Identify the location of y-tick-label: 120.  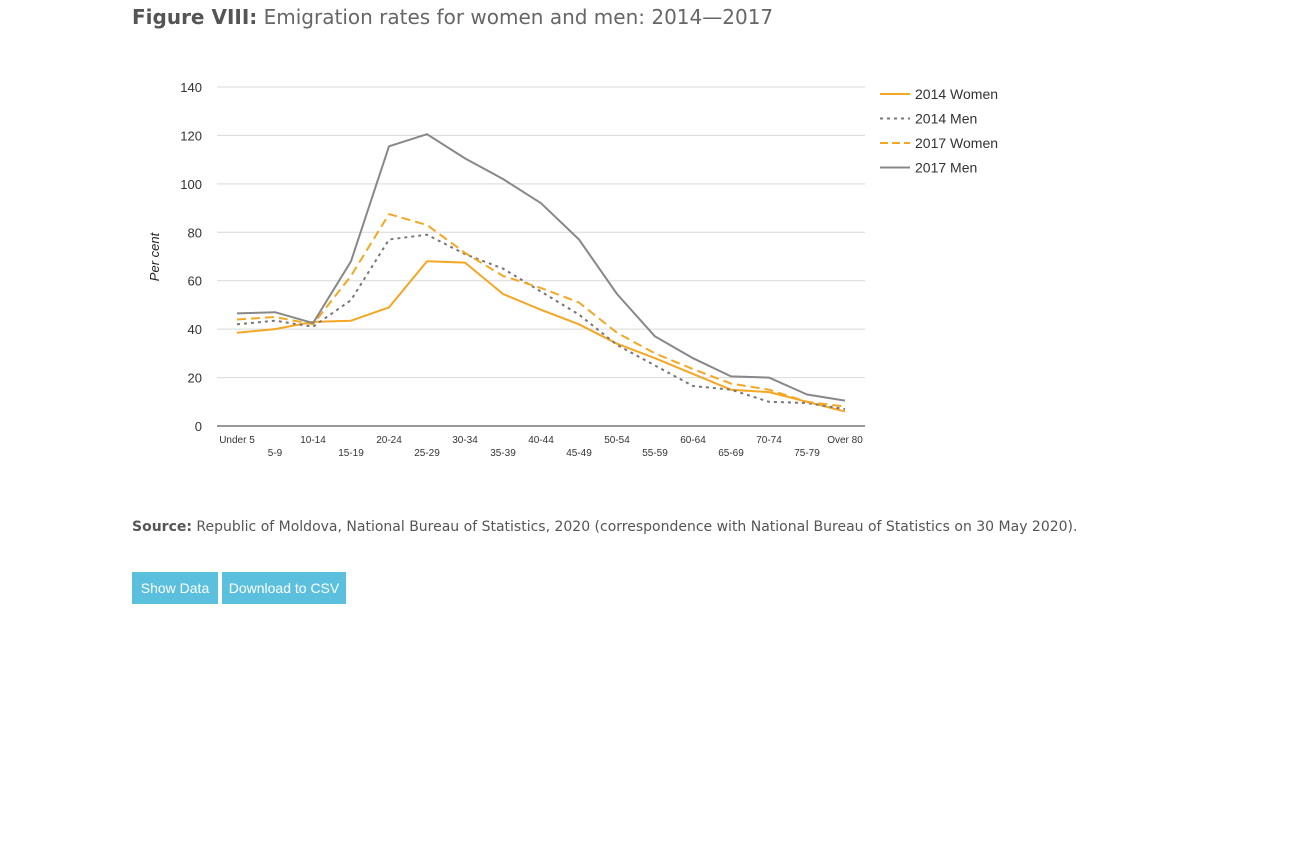
(191, 135).